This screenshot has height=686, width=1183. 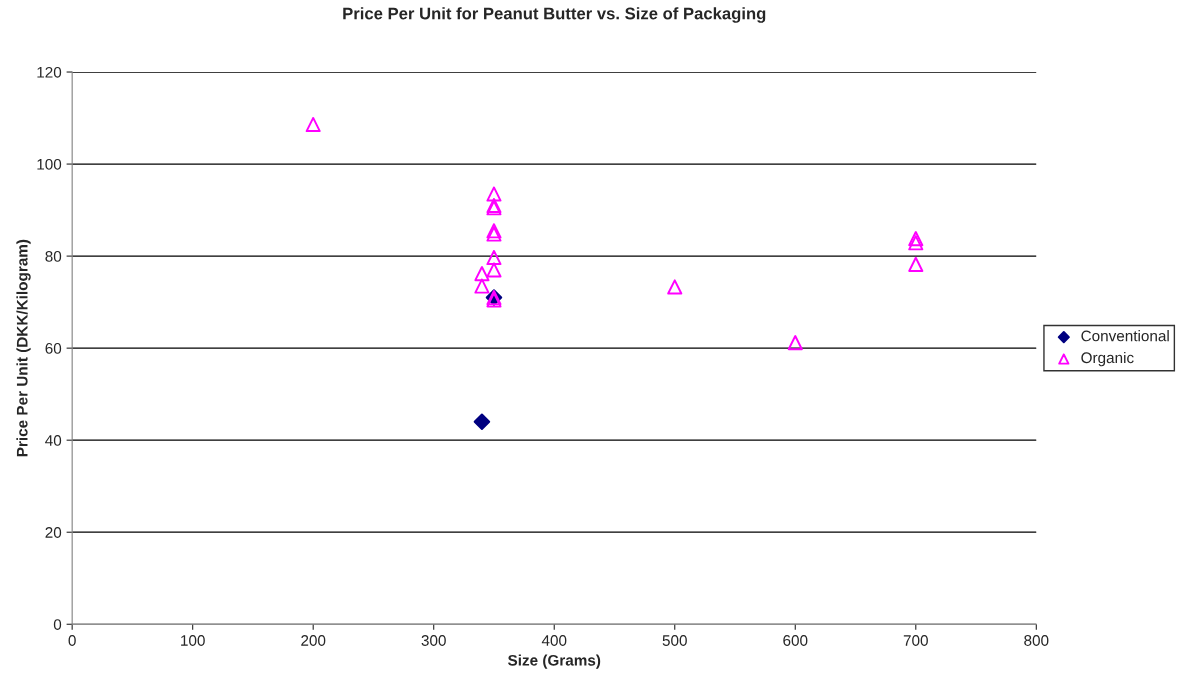 I want to click on legend-label: Organic, so click(x=1107, y=359).